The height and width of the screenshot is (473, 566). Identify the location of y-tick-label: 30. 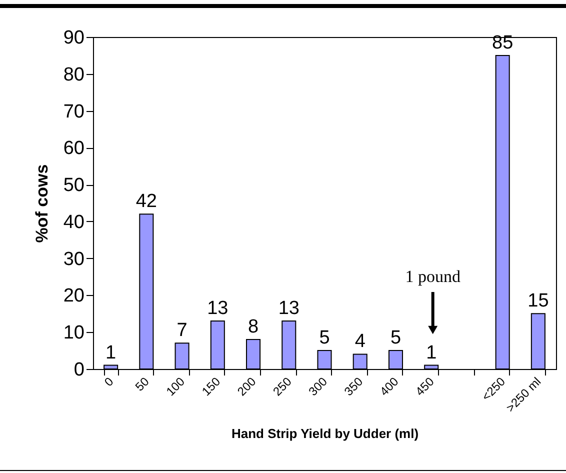
(73, 259).